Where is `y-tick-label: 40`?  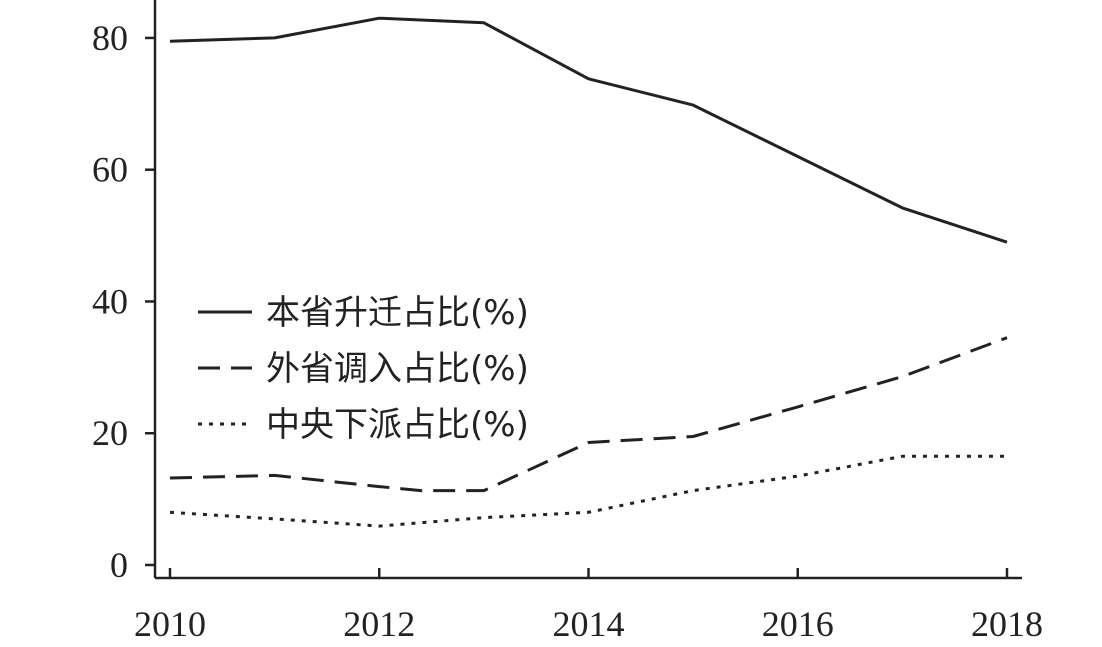
y-tick-label: 40 is located at coordinates (110, 301).